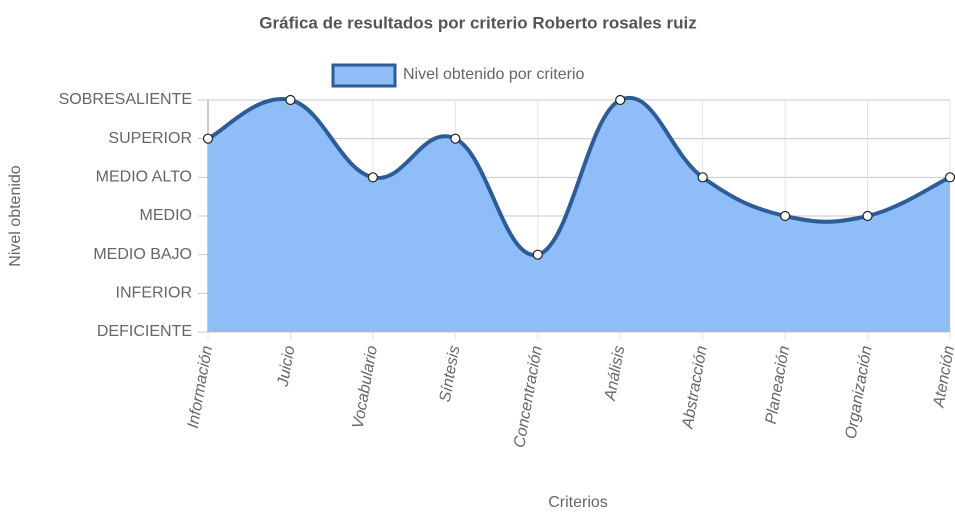 The width and height of the screenshot is (955, 522). What do you see at coordinates (150, 138) in the screenshot?
I see `y-tick-label: SUPERIOR` at bounding box center [150, 138].